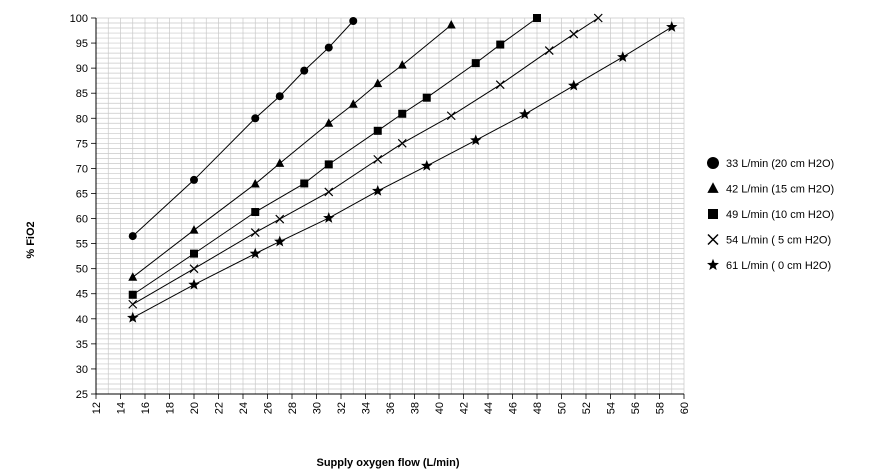 The image size is (879, 471). I want to click on legend-marker-circle, so click(713, 163).